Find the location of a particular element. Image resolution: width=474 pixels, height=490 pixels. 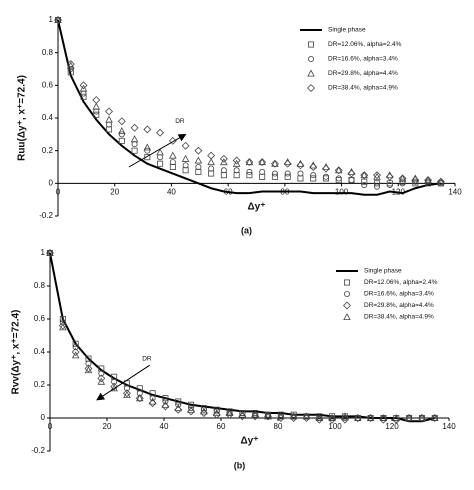

y-axis-title: Rvv(Δy⁺, x⁺=72.4) is located at coordinates (16, 352).